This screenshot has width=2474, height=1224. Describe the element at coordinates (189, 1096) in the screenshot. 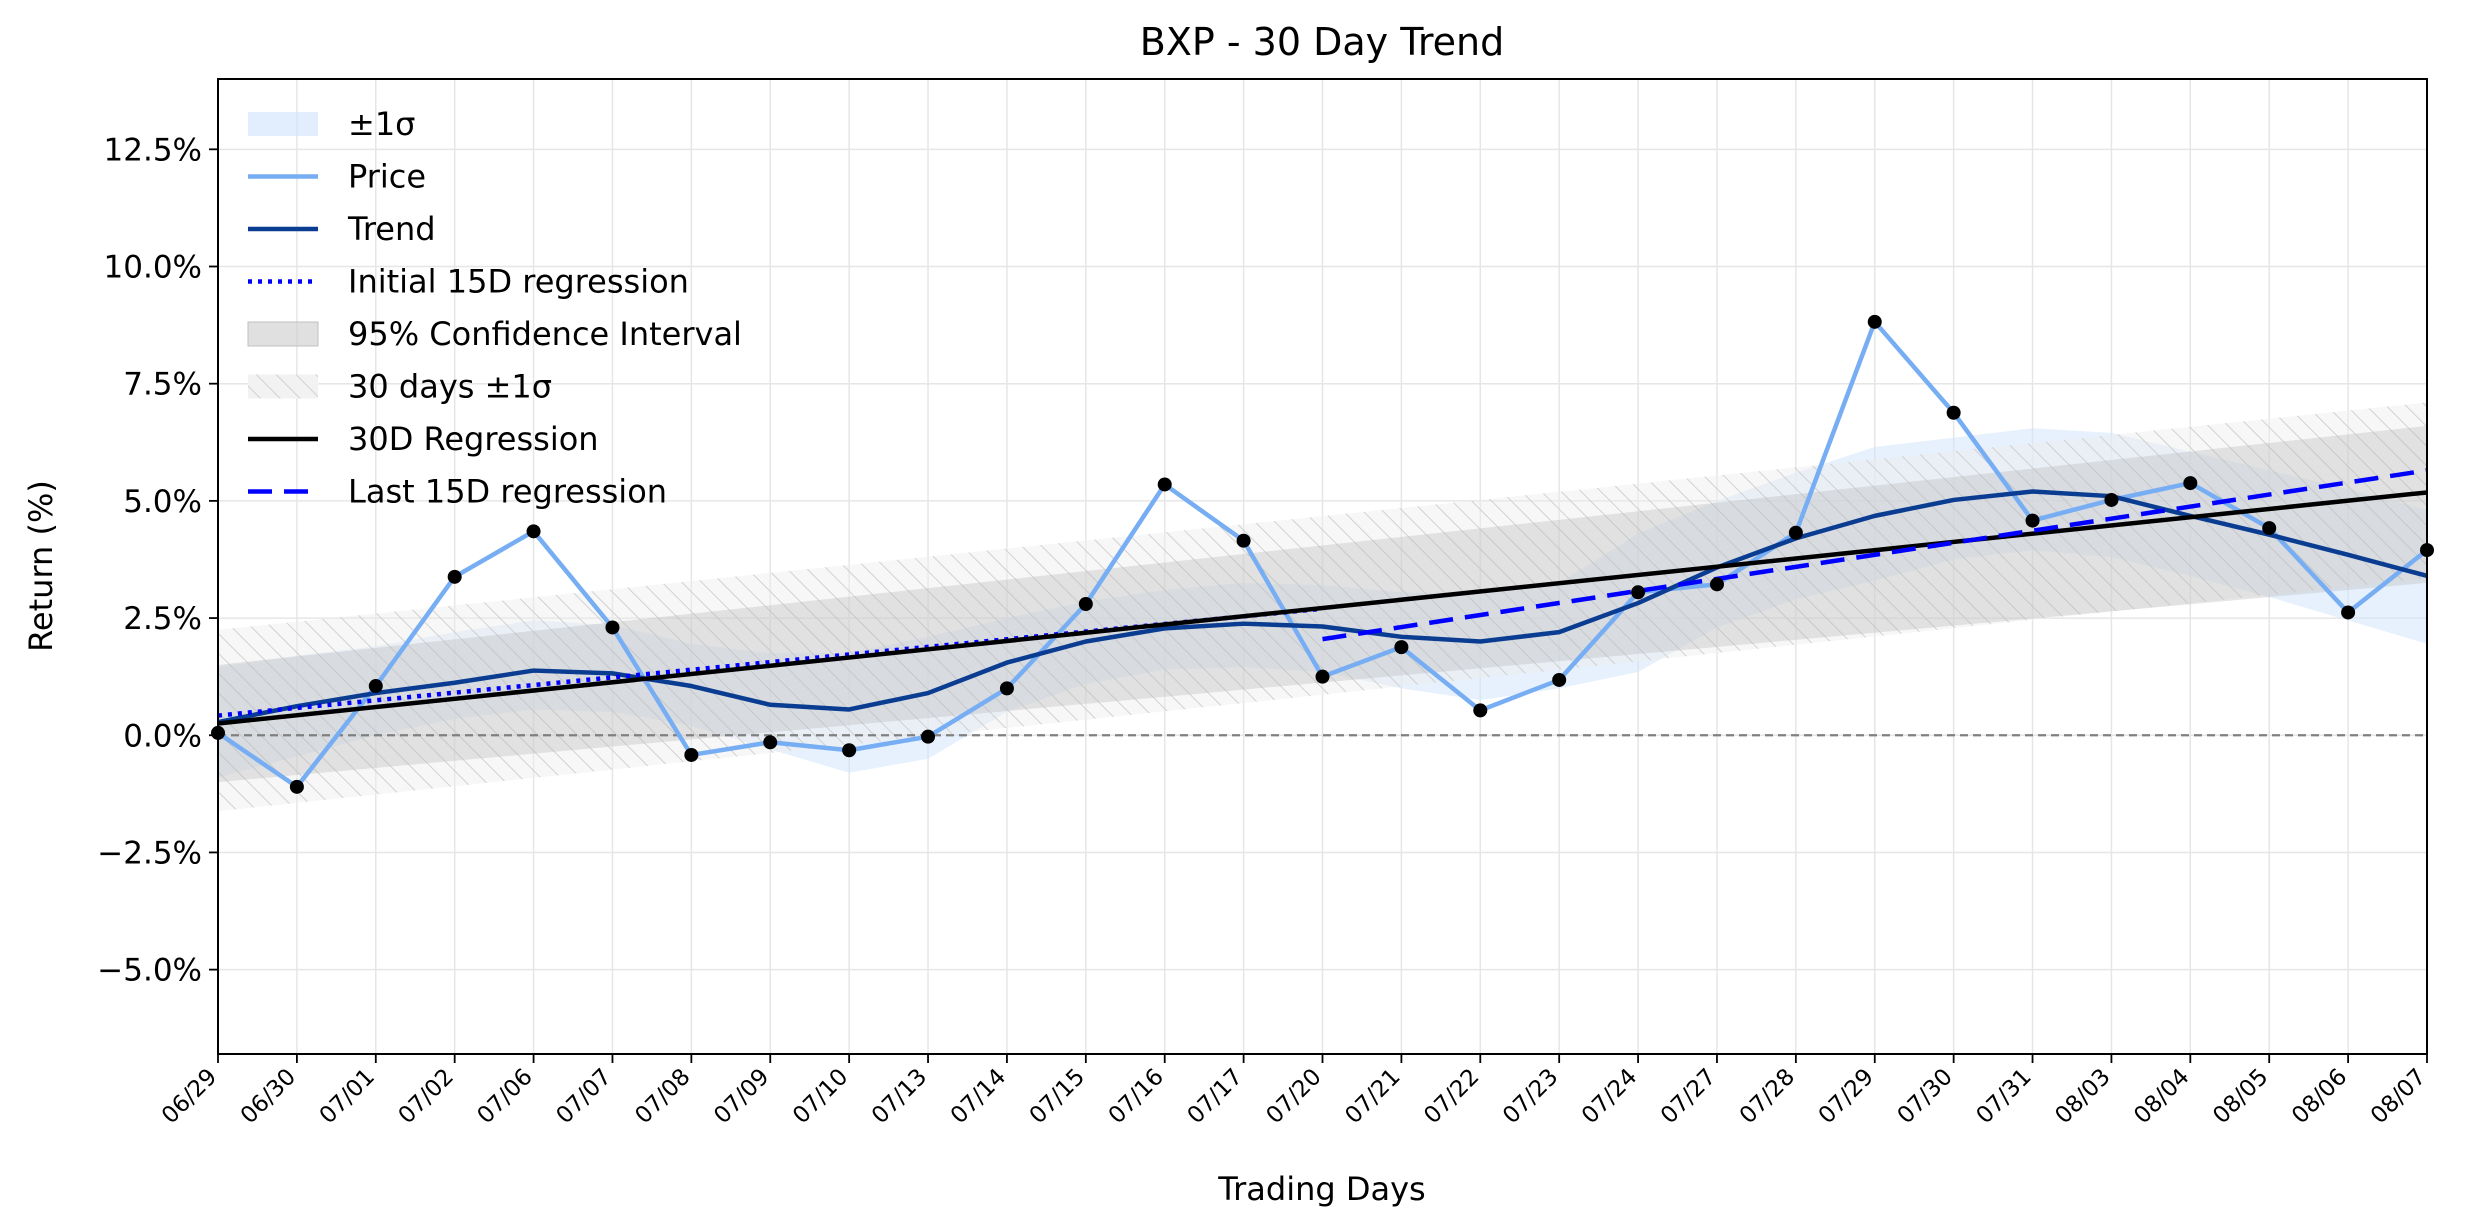

I see `x-tick-label: 06/29` at that location.